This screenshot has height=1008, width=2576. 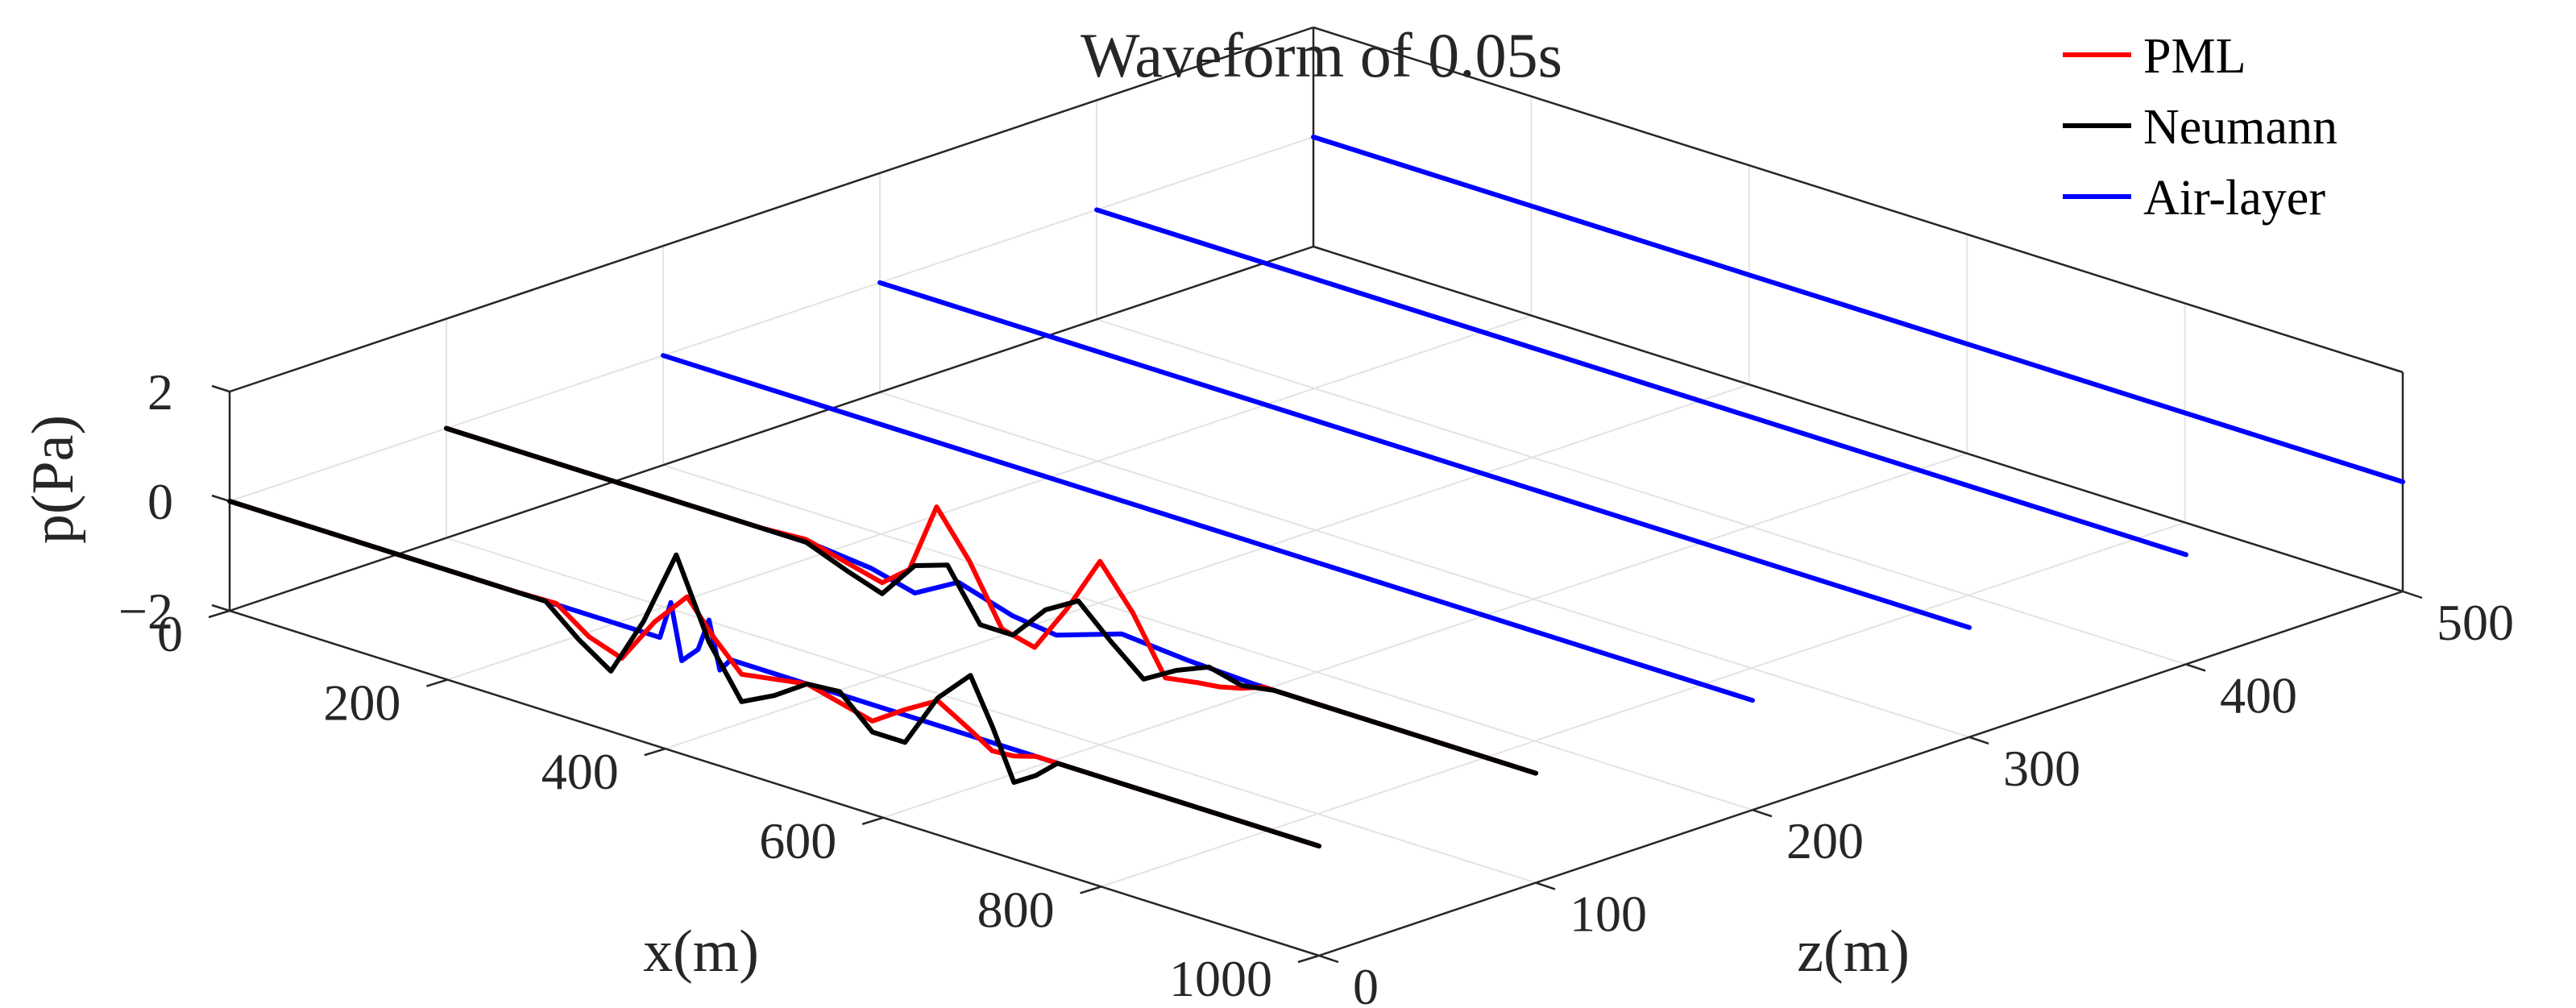 I want to click on series-line-neumann-z0, so click(x=774, y=673).